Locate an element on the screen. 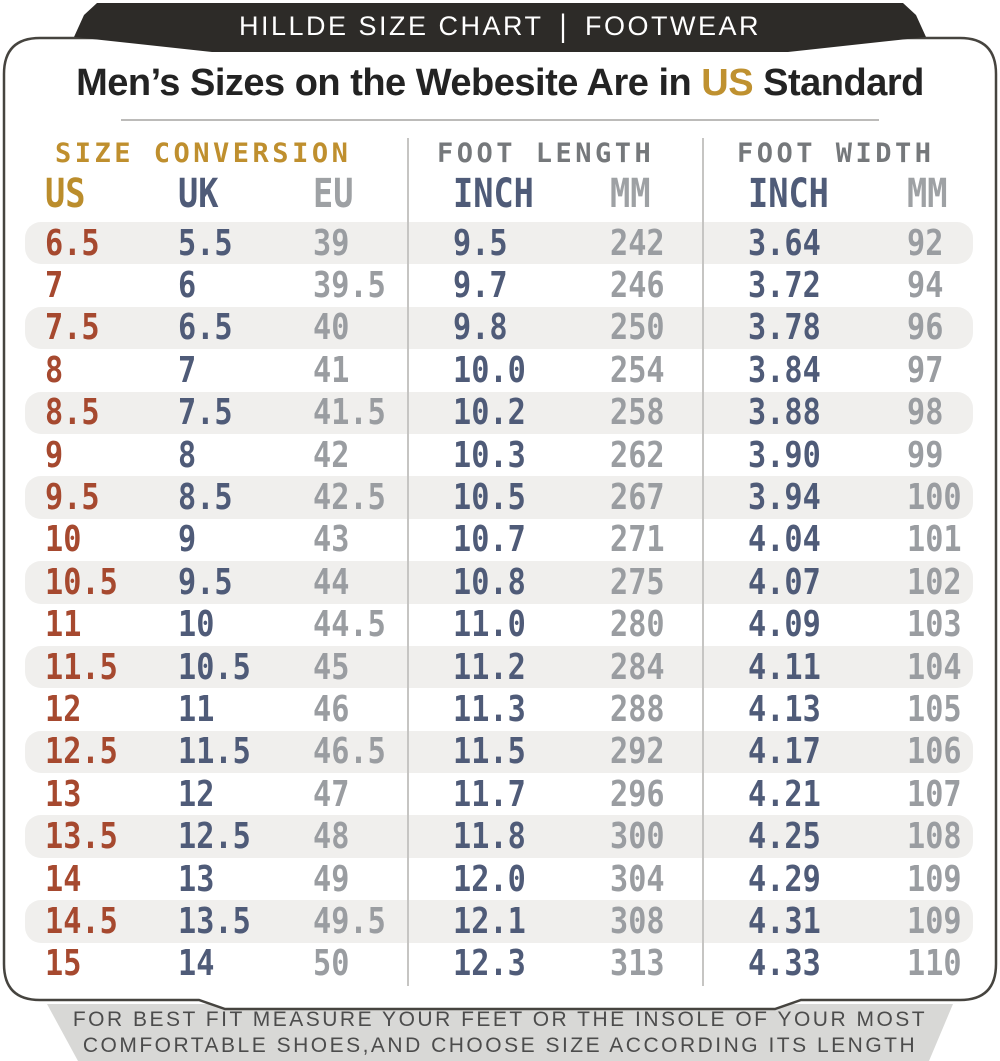 Image resolution: width=1000 pixels, height=1061 pixels. cell: 308 is located at coordinates (637, 921).